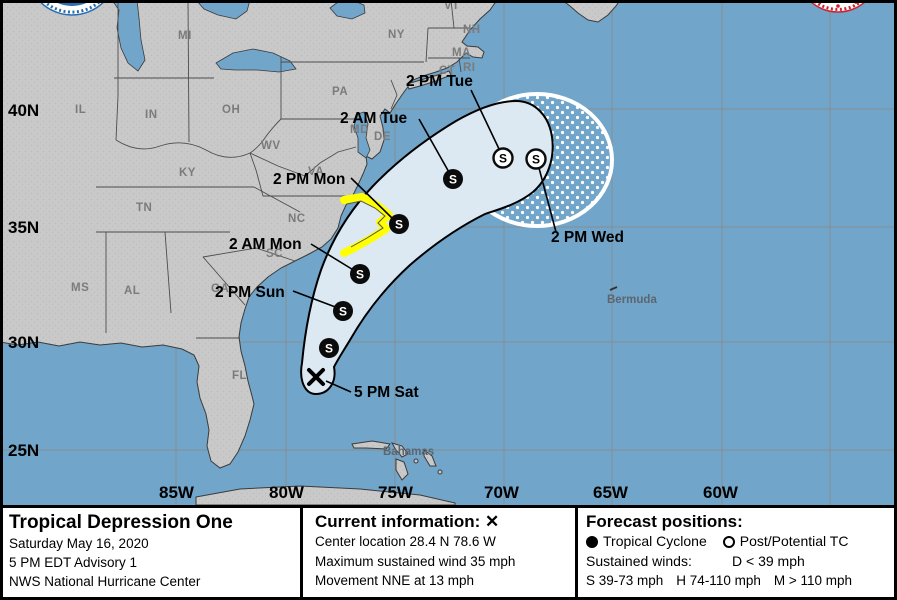 Image resolution: width=897 pixels, height=600 pixels. Describe the element at coordinates (664, 521) in the screenshot. I see `forecast-positions-heading: Forecast positions:` at that location.